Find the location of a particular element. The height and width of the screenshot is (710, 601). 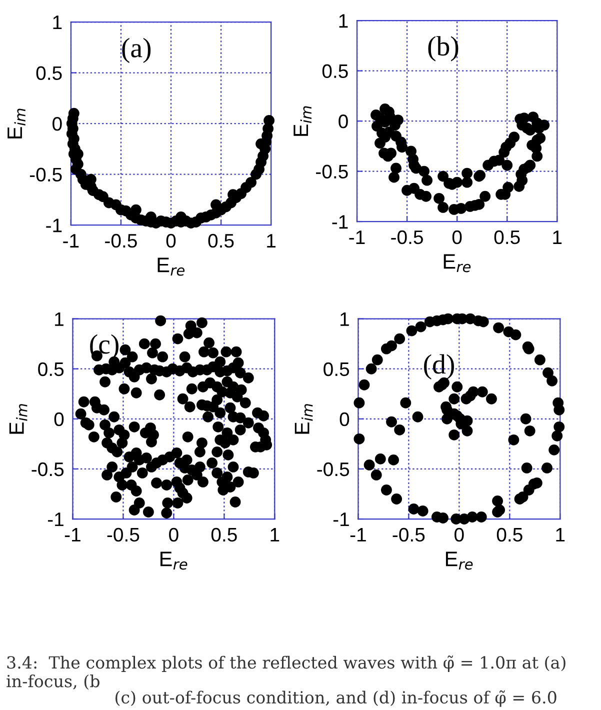

annotation: (d) is located at coordinates (439, 367).